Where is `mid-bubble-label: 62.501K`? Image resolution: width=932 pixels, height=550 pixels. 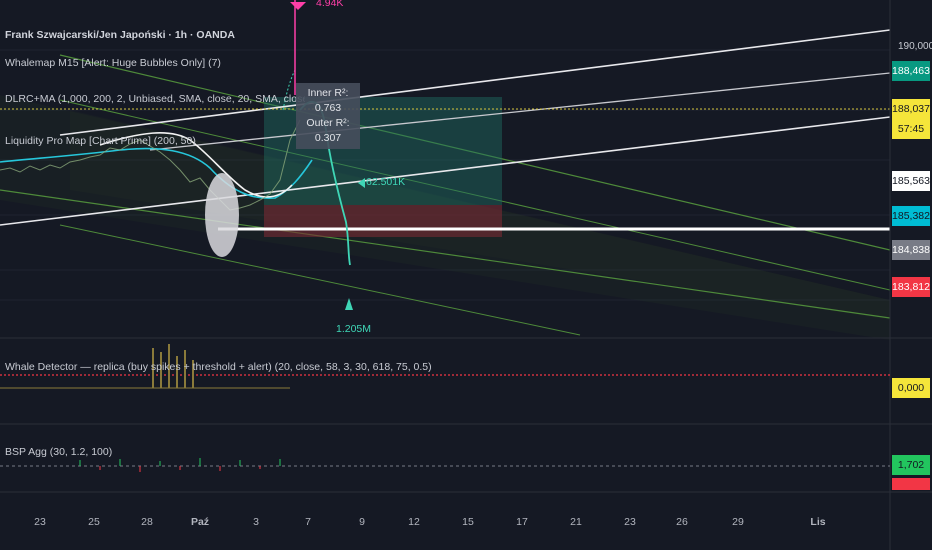
mid-bubble-label: 62.501K is located at coordinates (386, 182).